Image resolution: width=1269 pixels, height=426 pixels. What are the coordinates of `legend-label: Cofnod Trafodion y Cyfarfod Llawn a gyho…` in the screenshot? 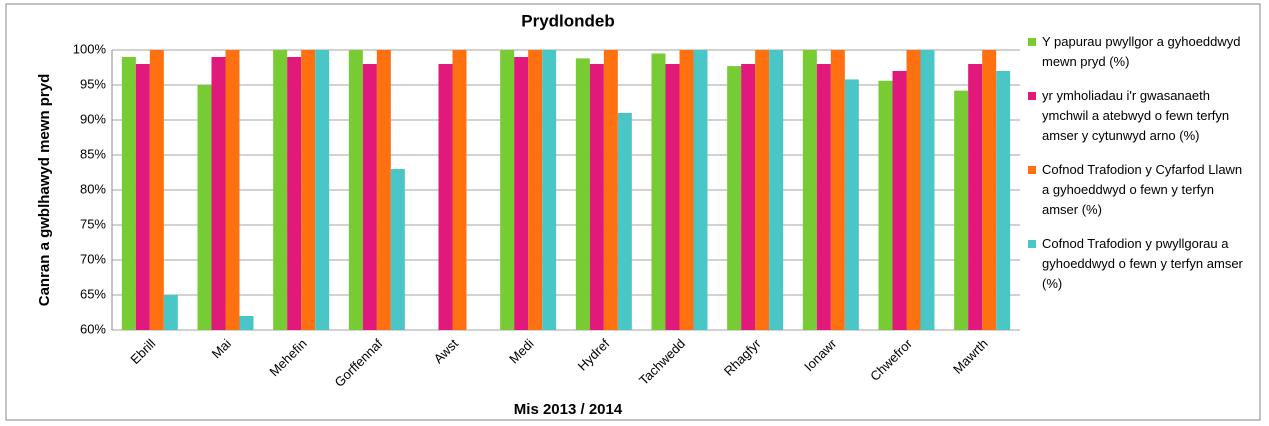 It's located at (1142, 189).